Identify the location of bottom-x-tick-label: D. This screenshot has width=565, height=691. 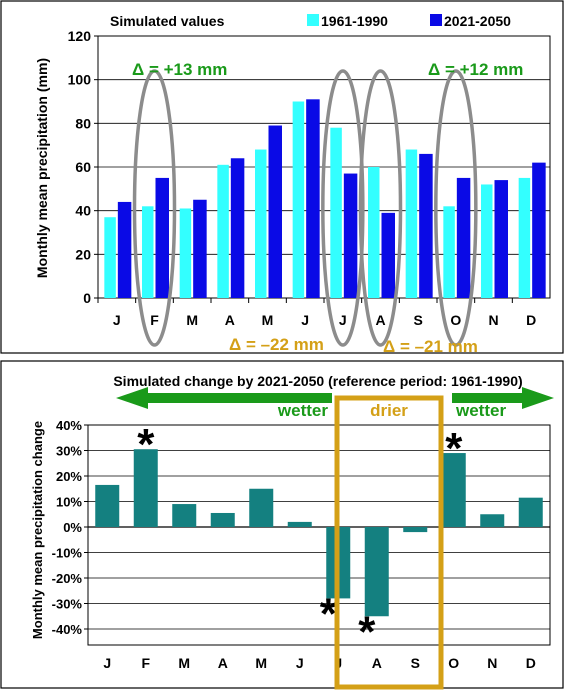
(531, 663).